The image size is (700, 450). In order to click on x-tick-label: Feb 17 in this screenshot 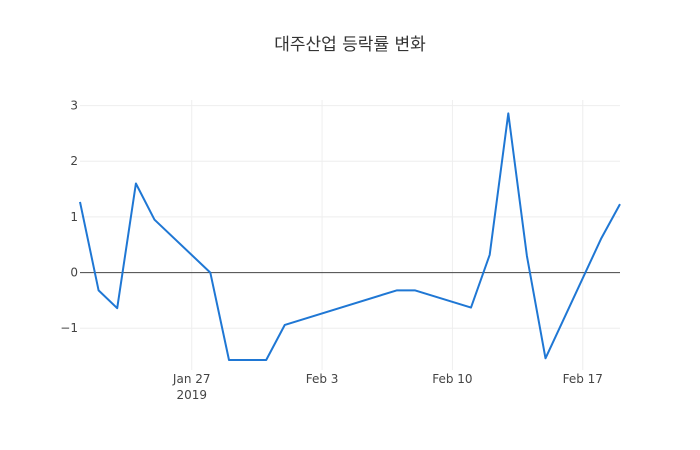, I will do `click(583, 379)`.